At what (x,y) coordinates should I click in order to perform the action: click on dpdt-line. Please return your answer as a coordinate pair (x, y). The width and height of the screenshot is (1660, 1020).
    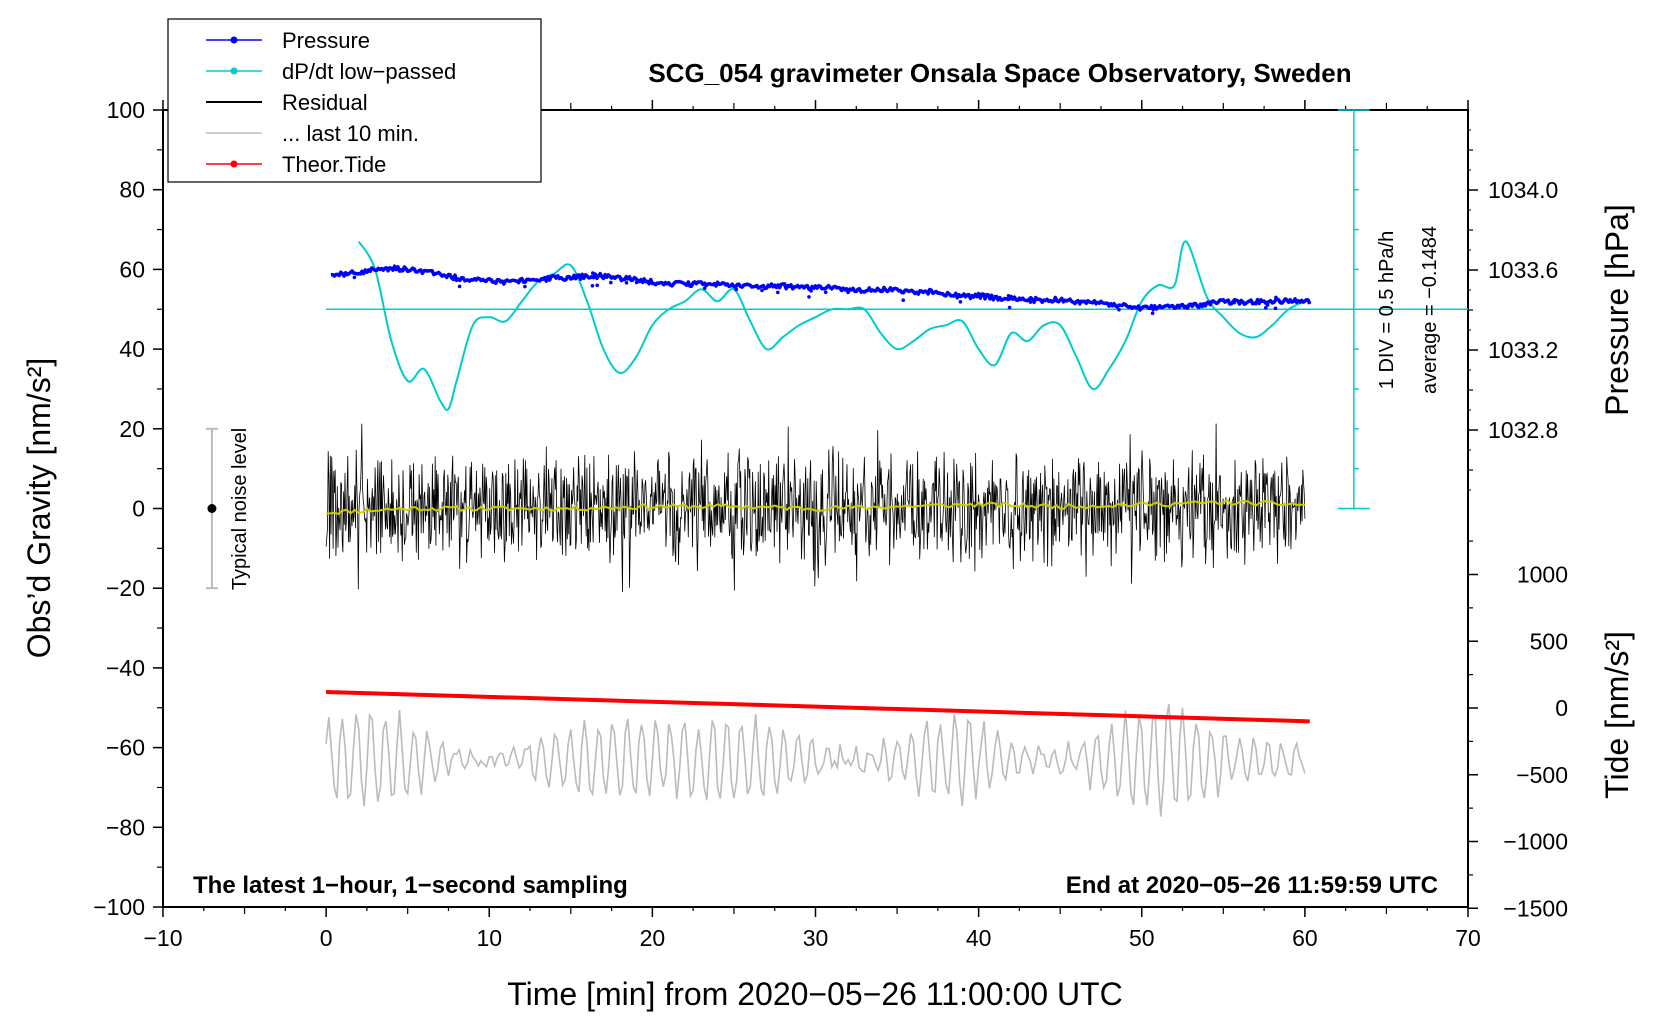
    Looking at the image, I should click on (831, 325).